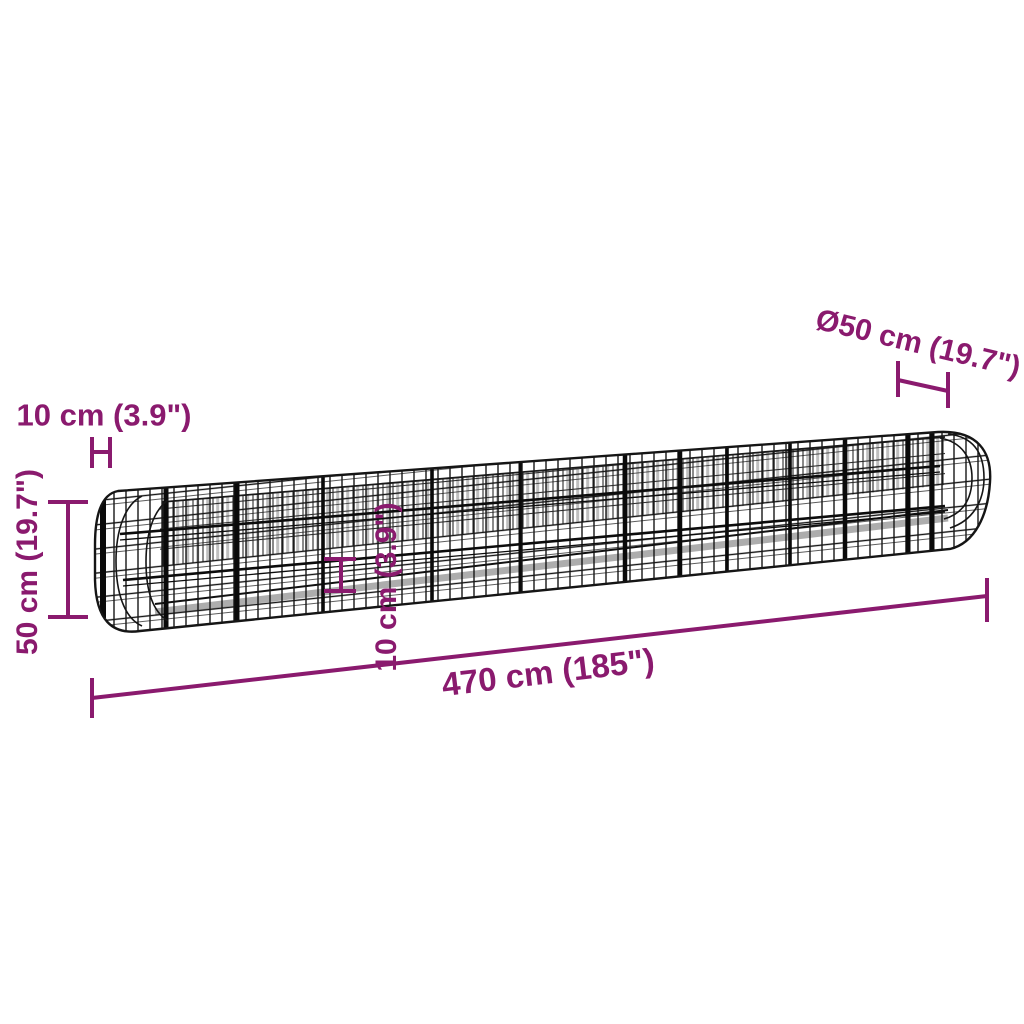 The image size is (1024, 1024). Describe the element at coordinates (101, 452) in the screenshot. I see `dim-top-width-marker` at that location.